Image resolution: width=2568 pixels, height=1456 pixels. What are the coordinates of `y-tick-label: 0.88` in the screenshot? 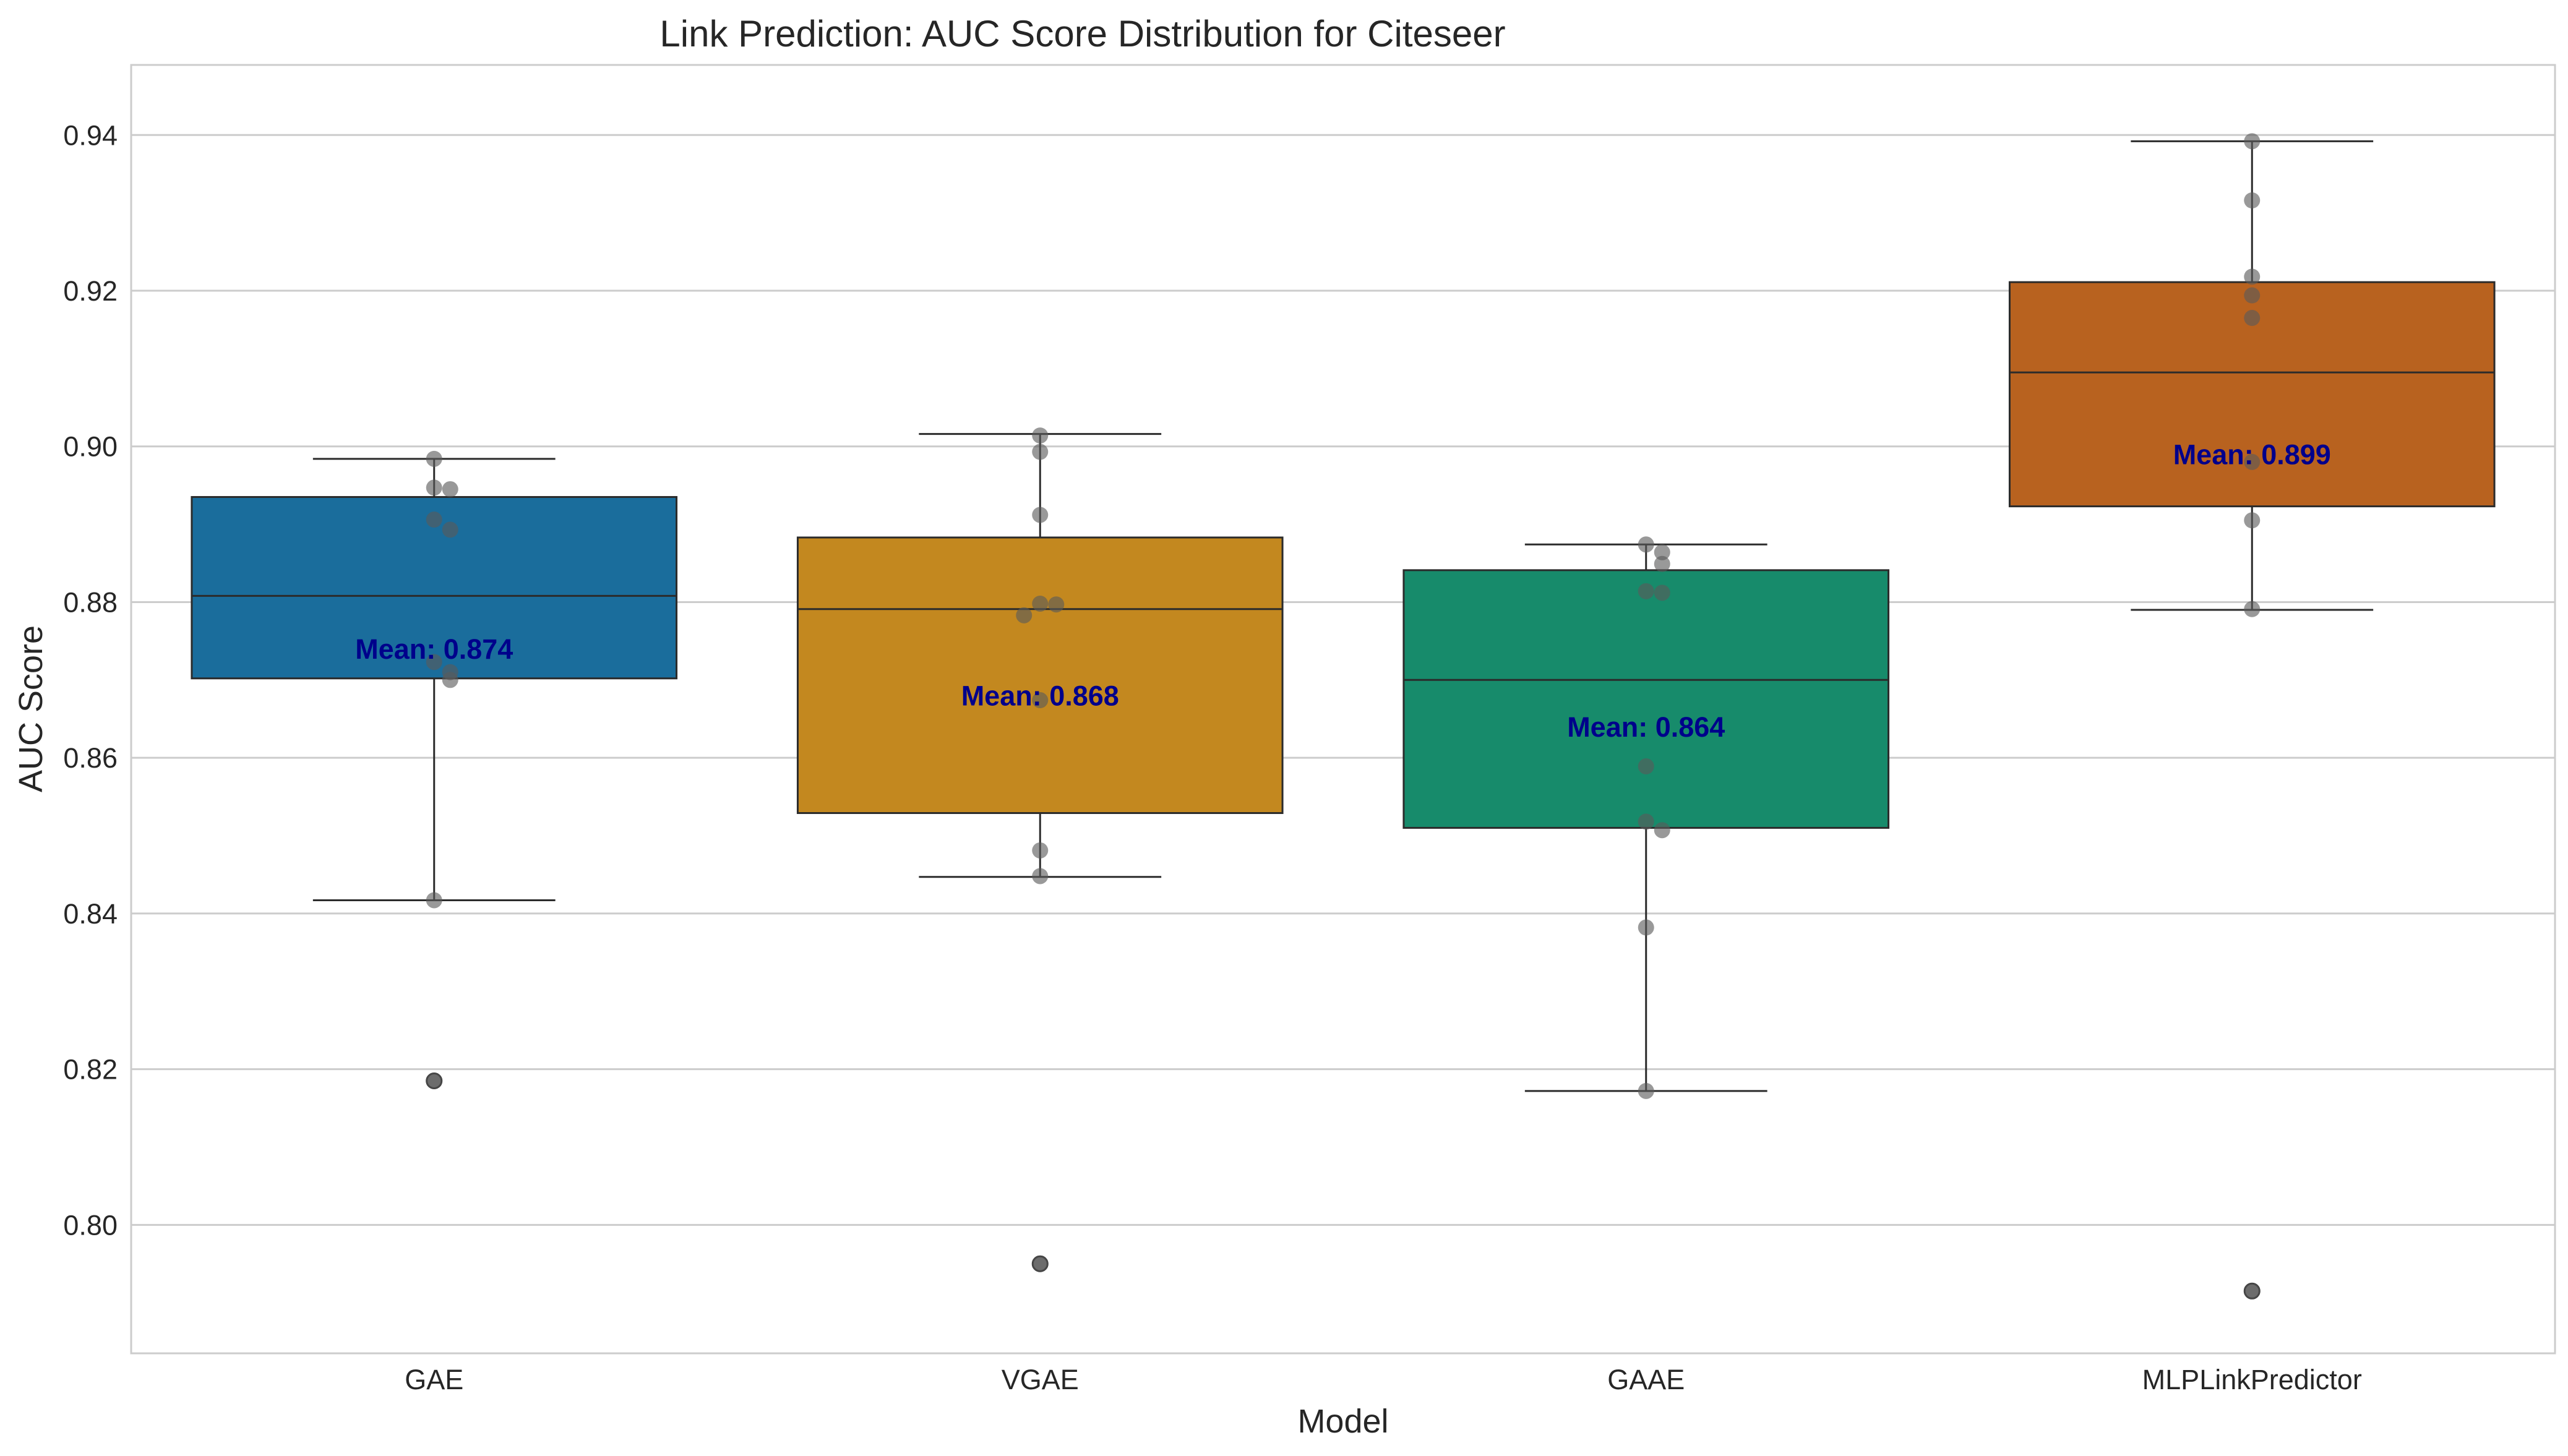 It's located at (90, 602).